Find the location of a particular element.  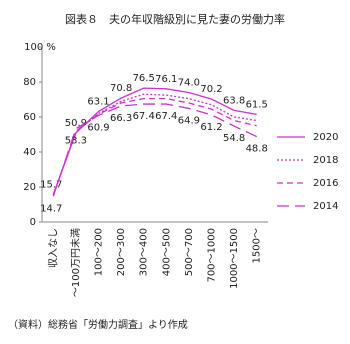

legend-label: 2014 is located at coordinates (325, 206).